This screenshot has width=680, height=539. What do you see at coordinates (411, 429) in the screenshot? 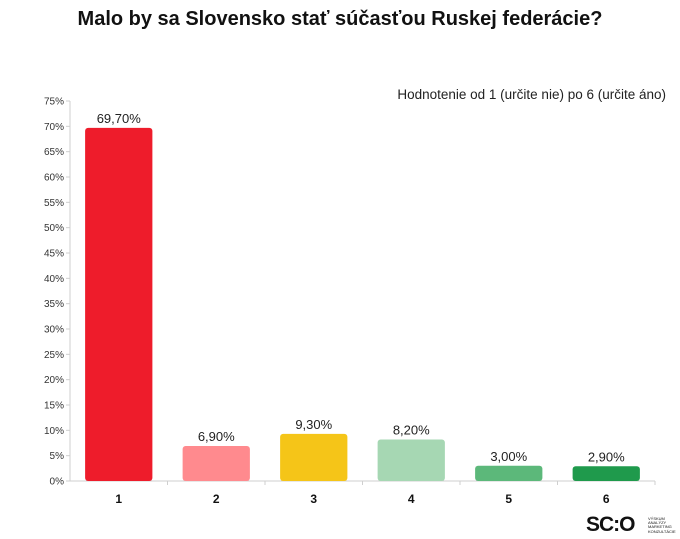
I see `data-label-4: 8,20%` at bounding box center [411, 429].